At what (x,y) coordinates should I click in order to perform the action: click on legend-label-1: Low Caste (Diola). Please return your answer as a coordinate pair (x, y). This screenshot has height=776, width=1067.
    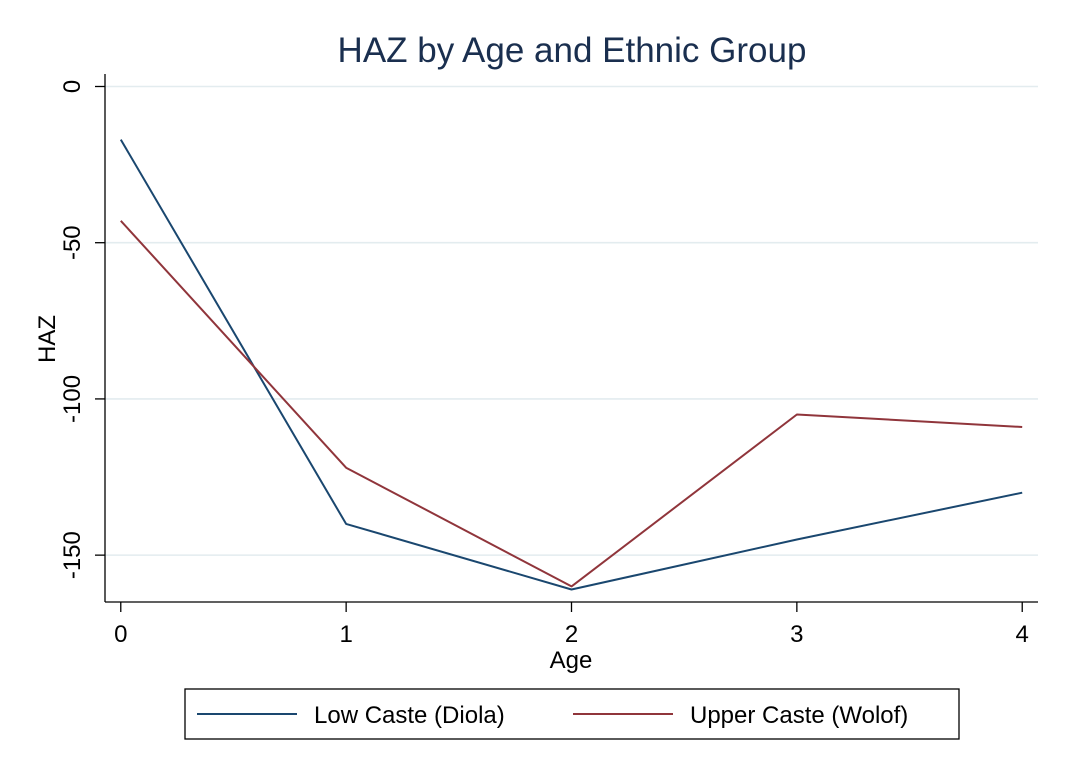
    Looking at the image, I should click on (409, 715).